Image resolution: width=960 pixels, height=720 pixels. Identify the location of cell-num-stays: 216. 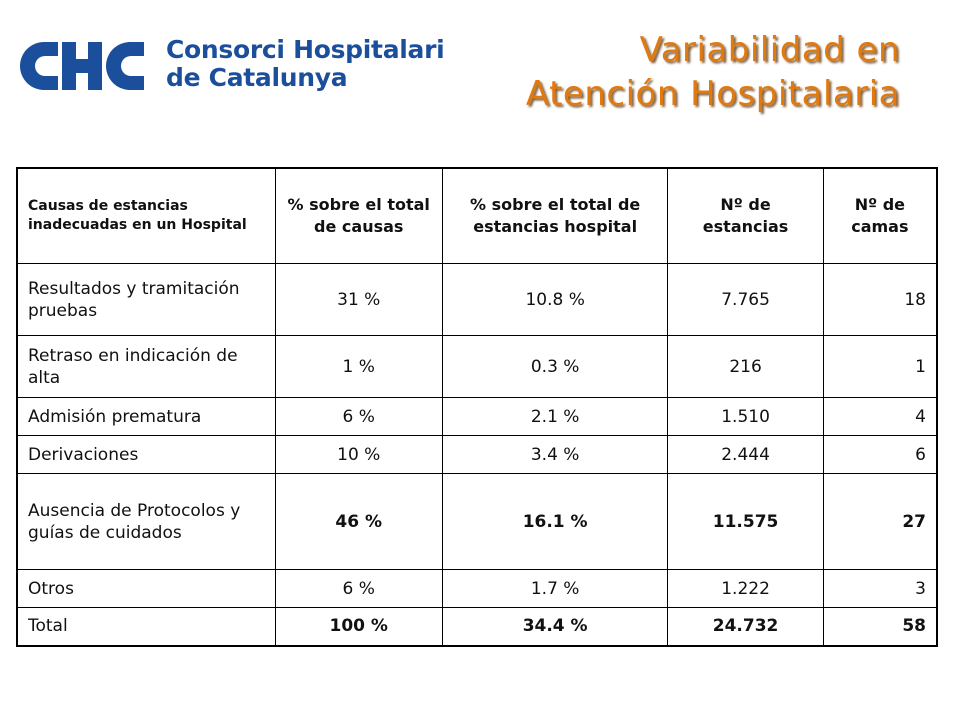
(745, 366).